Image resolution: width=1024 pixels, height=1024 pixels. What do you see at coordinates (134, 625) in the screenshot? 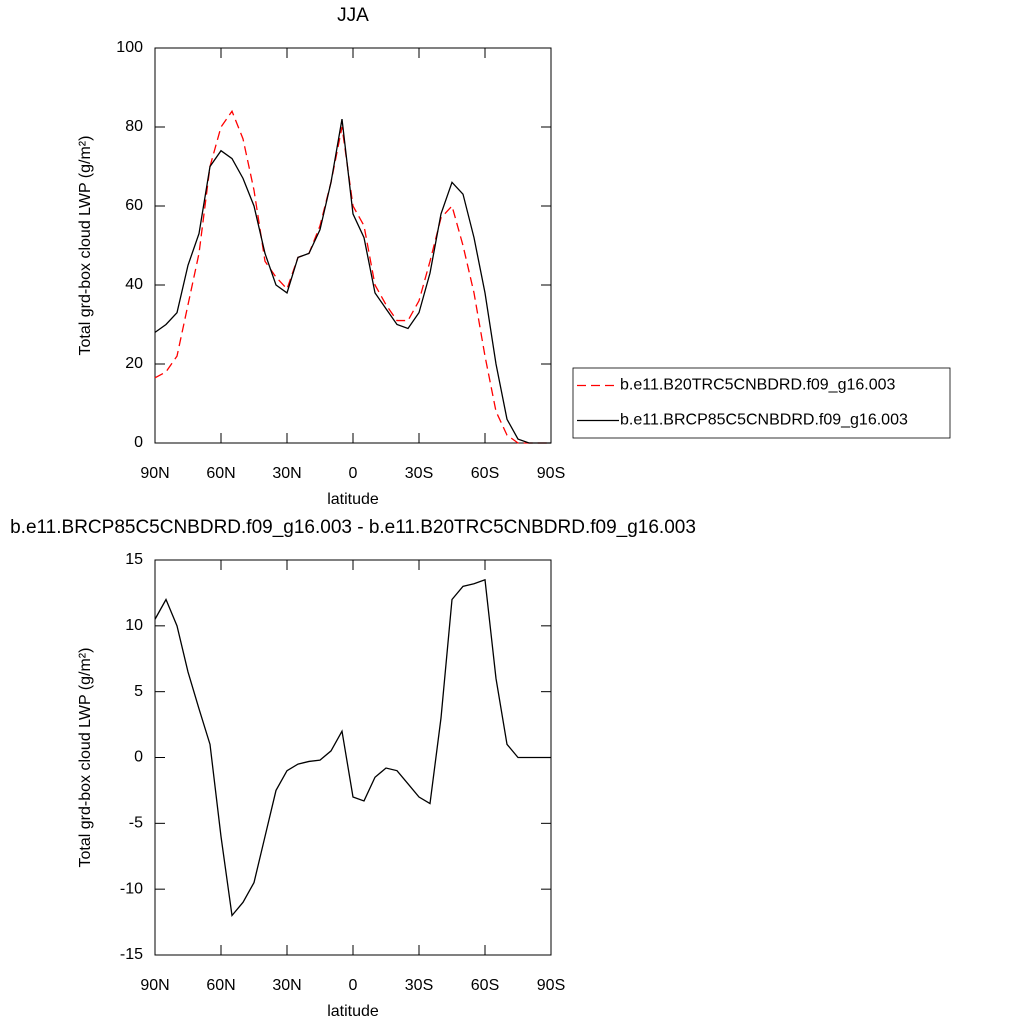
I see `y-tick-label: 10` at bounding box center [134, 625].